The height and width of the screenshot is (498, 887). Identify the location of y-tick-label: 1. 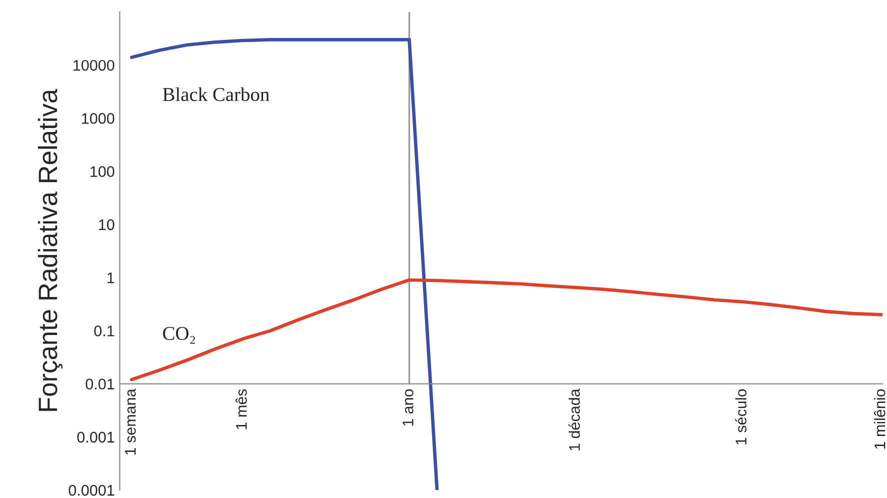
(111, 278).